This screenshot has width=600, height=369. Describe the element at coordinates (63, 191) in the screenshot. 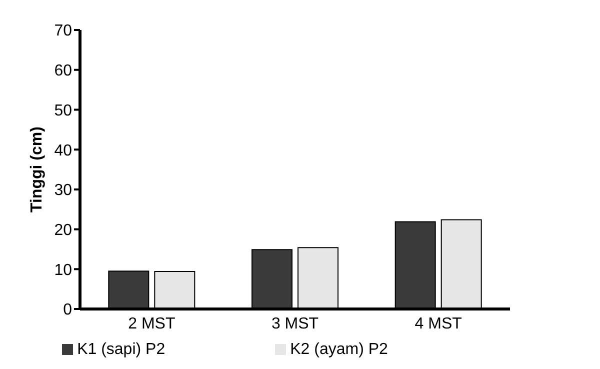

I see `y-tick-label: 30` at that location.